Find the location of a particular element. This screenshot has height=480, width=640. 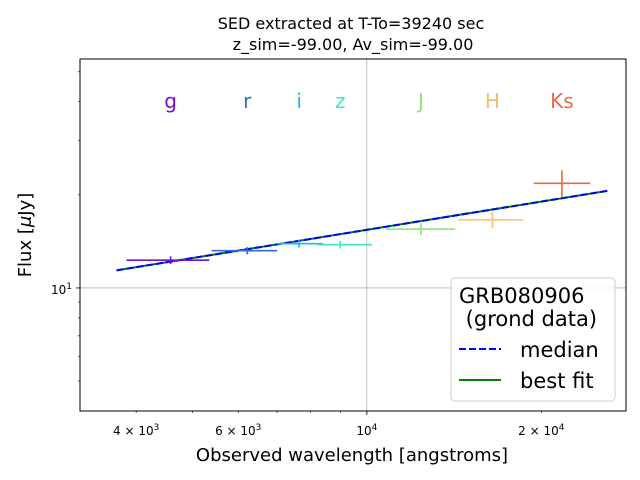

x-axis-label: Observed wavelength [angstroms] is located at coordinates (352, 455).